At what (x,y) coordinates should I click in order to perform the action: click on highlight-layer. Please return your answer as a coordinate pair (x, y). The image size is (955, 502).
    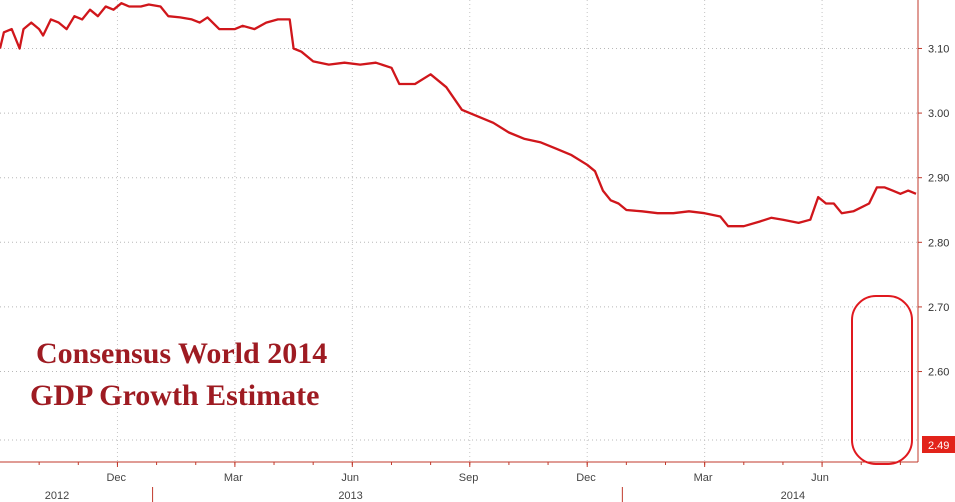
    Looking at the image, I should click on (882, 380).